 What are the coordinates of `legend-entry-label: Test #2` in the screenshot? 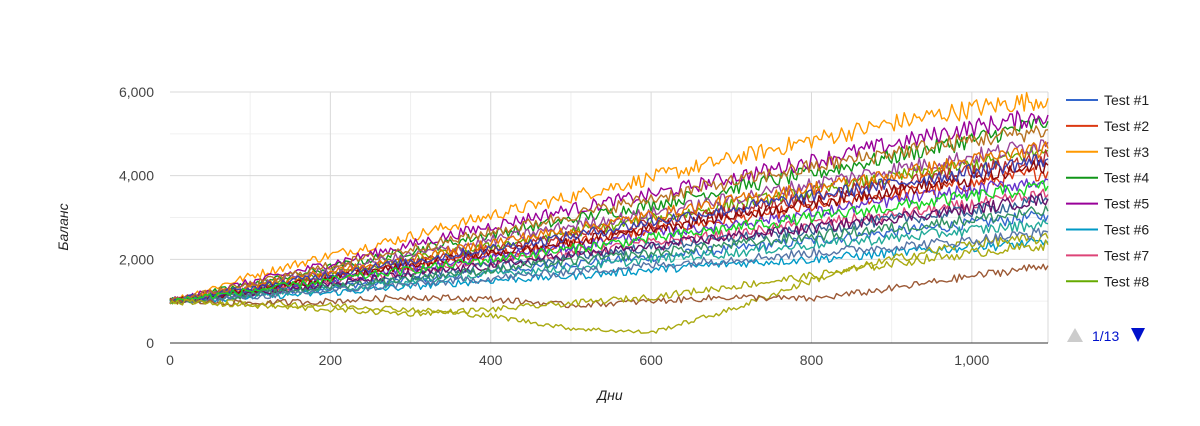 It's located at (1126, 126).